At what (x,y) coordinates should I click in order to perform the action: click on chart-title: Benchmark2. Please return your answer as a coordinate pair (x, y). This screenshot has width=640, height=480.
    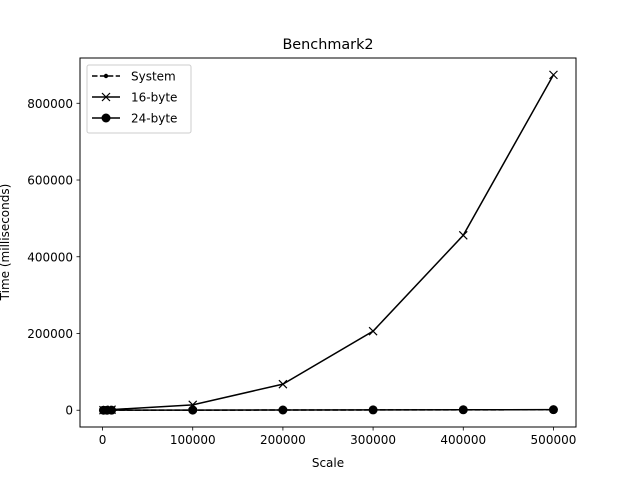
    Looking at the image, I should click on (327, 45).